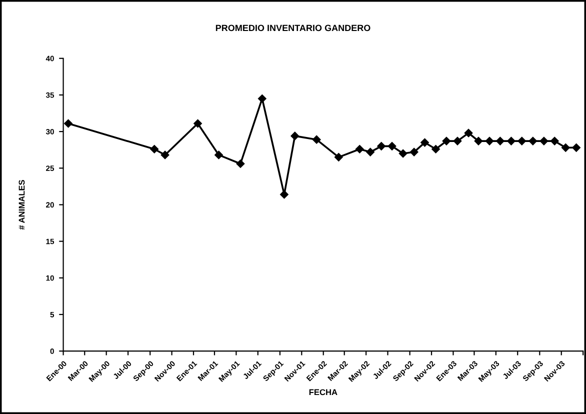 The height and width of the screenshot is (414, 586). Describe the element at coordinates (293, 28) in the screenshot. I see `chart-title: PROMEDIO INVENTARIO GANDERO` at that location.